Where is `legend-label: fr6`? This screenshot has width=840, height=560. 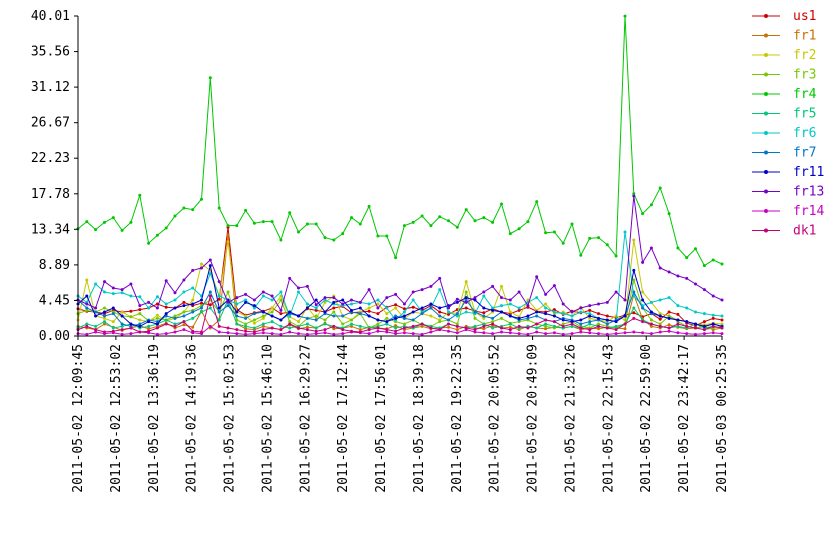
legend-label: fr6 is located at coordinates (804, 133).